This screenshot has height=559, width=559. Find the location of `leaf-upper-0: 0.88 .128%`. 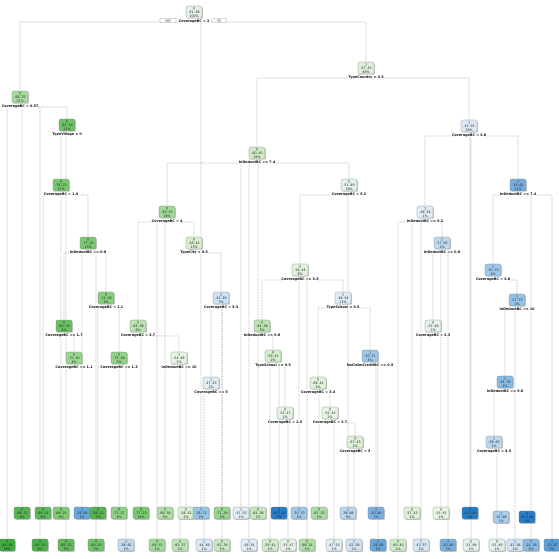

leaf-upper-0: 0.88 .128% is located at coordinates (22, 513).